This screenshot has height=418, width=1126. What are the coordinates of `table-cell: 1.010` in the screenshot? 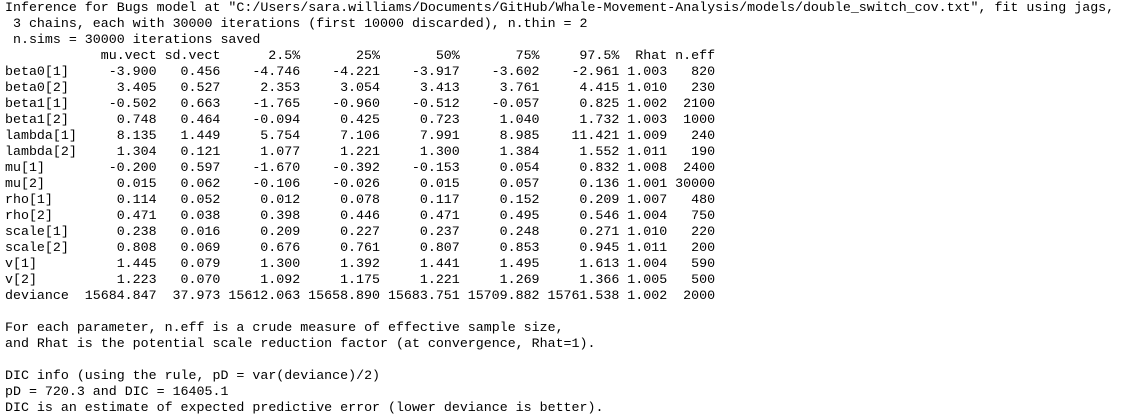 It's located at (647, 231).